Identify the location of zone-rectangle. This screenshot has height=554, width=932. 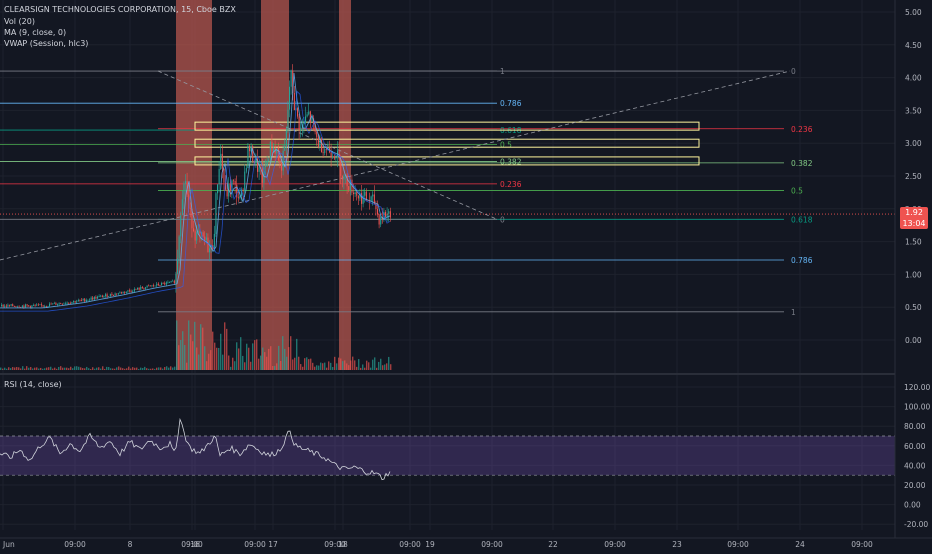
(447, 126).